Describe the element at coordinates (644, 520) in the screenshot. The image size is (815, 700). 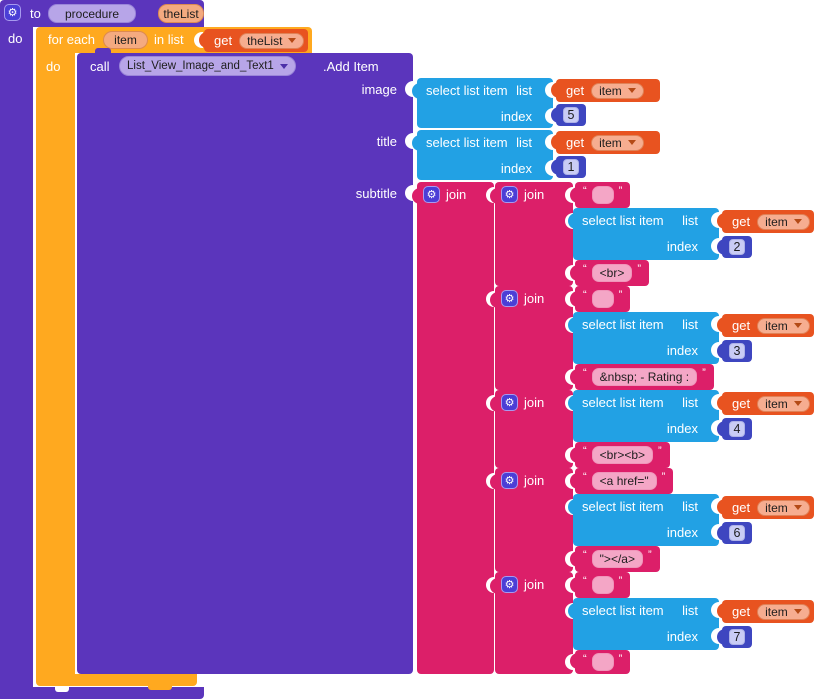
I see `select-list-item-block-sub4: select list item list index` at that location.